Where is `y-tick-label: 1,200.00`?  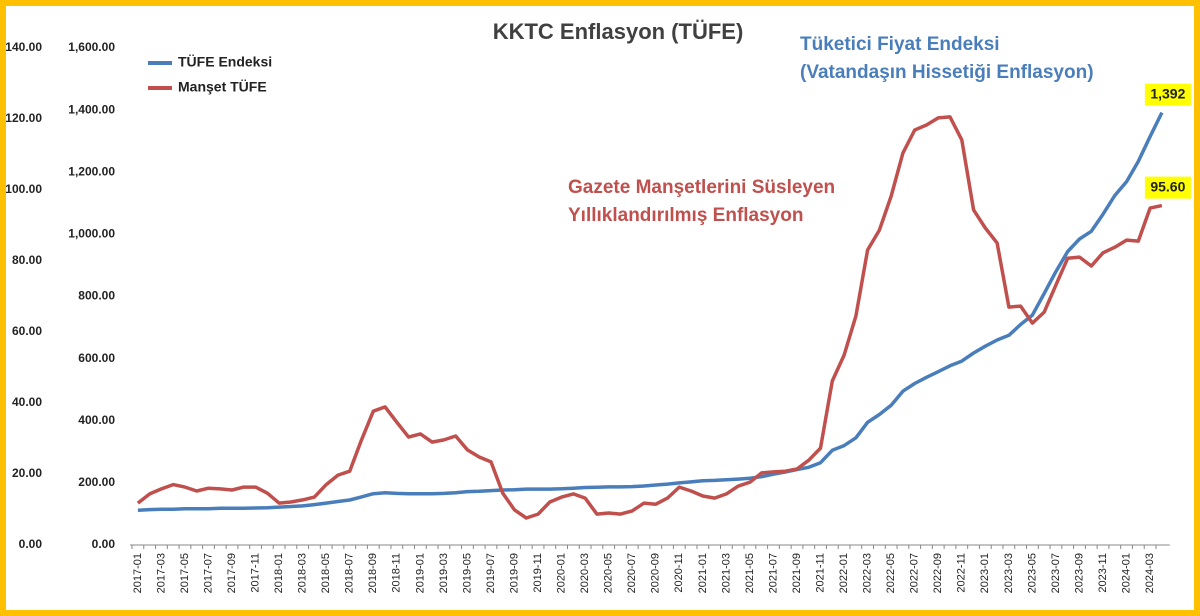 y-tick-label: 1,200.00 is located at coordinates (91, 171).